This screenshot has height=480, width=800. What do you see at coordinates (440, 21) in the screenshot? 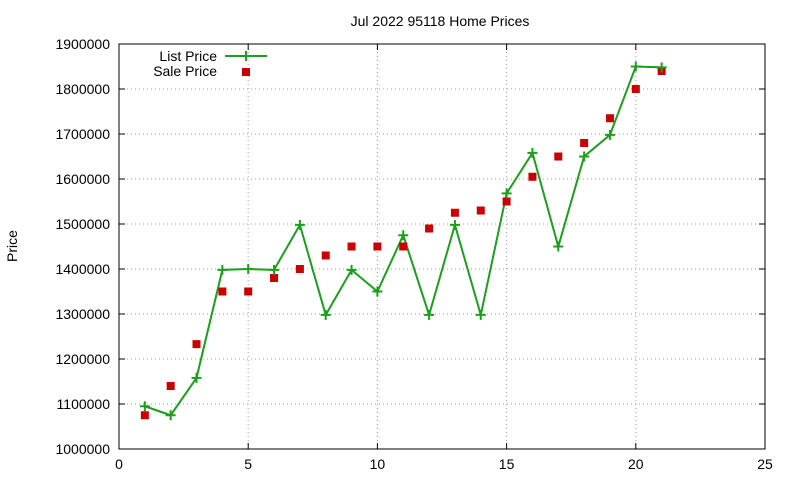
I see `chart-title: Jul 2022 95118 Home Prices` at bounding box center [440, 21].